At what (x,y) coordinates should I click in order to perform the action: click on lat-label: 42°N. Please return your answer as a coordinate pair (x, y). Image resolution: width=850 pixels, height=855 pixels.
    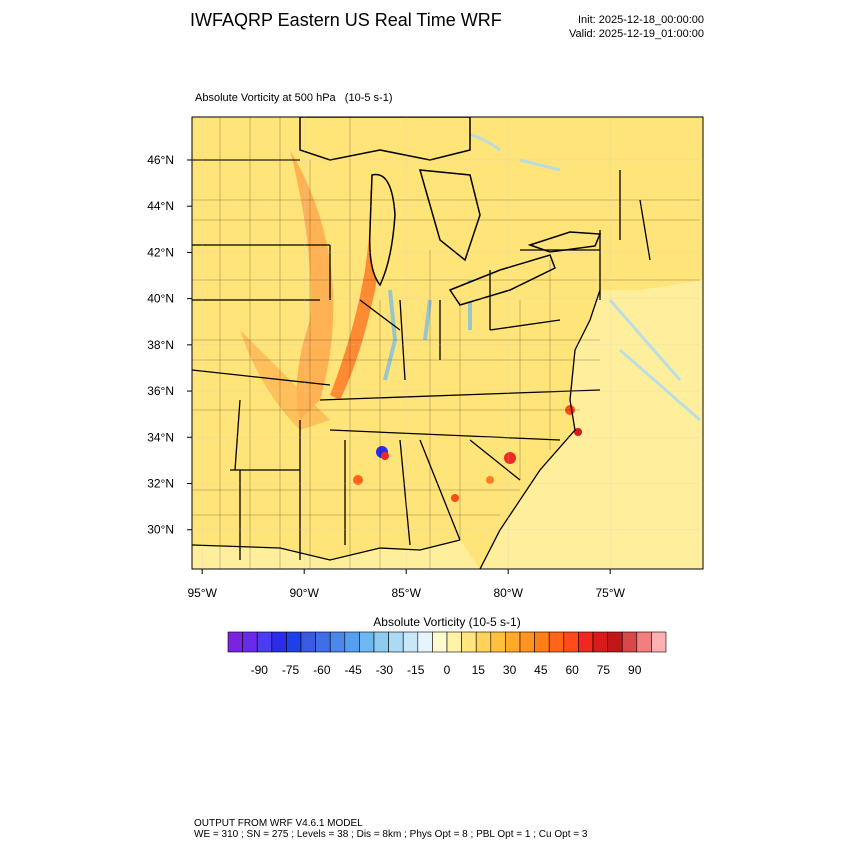
    Looking at the image, I should click on (160, 252).